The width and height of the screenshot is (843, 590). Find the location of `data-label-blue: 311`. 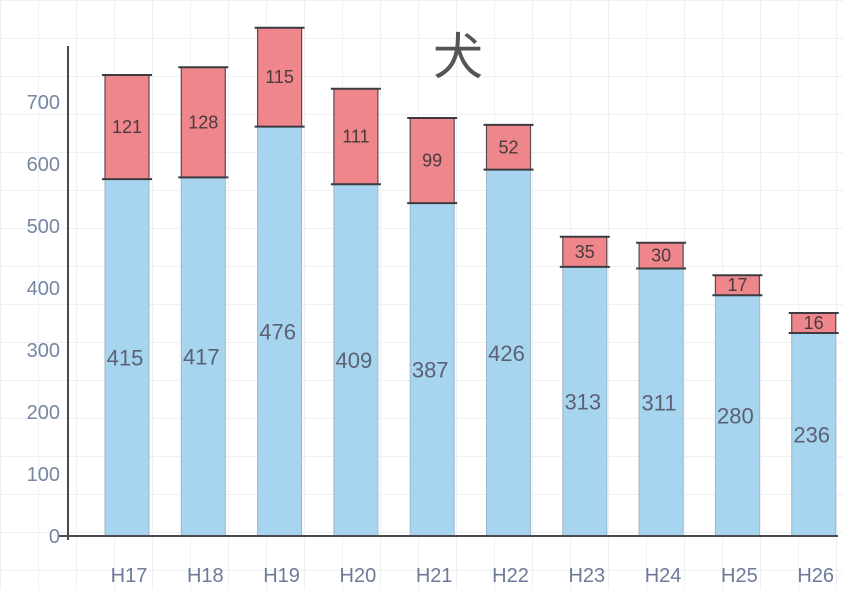

data-label-blue: 311 is located at coordinates (659, 402).